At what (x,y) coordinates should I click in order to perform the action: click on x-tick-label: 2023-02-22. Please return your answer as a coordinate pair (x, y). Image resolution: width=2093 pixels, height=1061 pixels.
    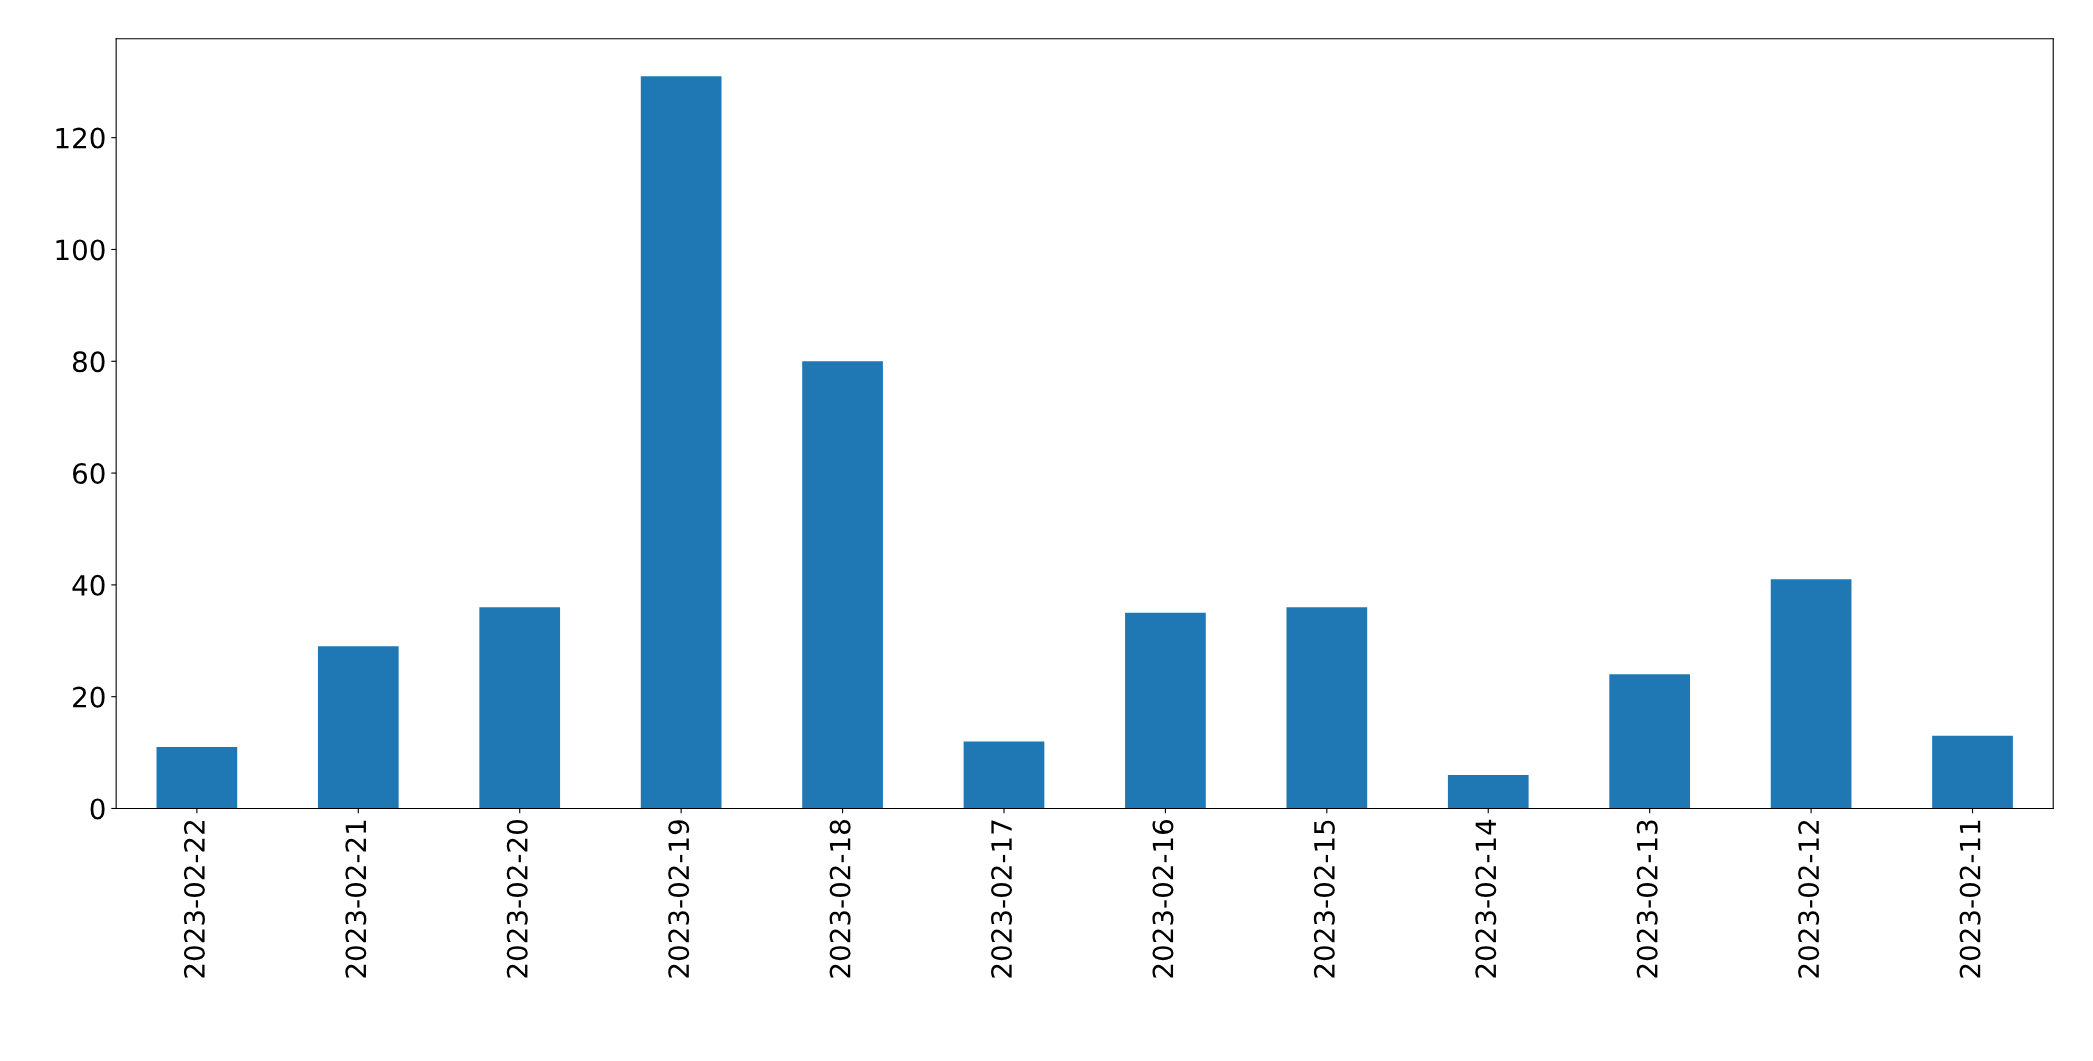
    Looking at the image, I should click on (194, 899).